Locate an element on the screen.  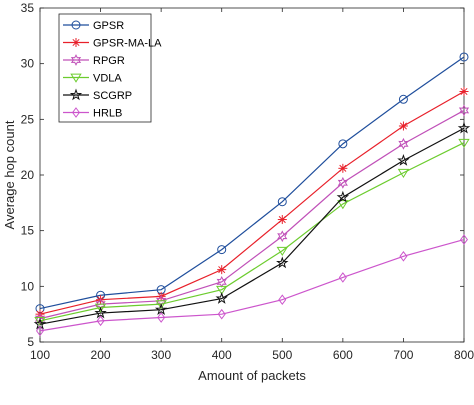
legend-label: VDLA is located at coordinates (107, 79).